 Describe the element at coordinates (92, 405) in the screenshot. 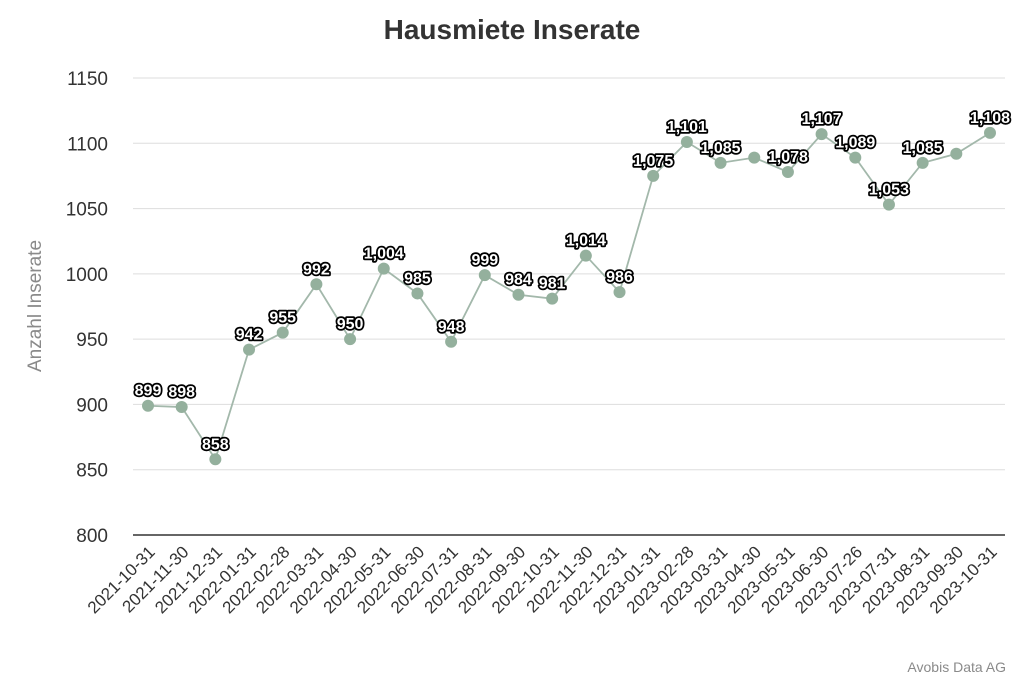

I see `y-tick-label: 900` at that location.